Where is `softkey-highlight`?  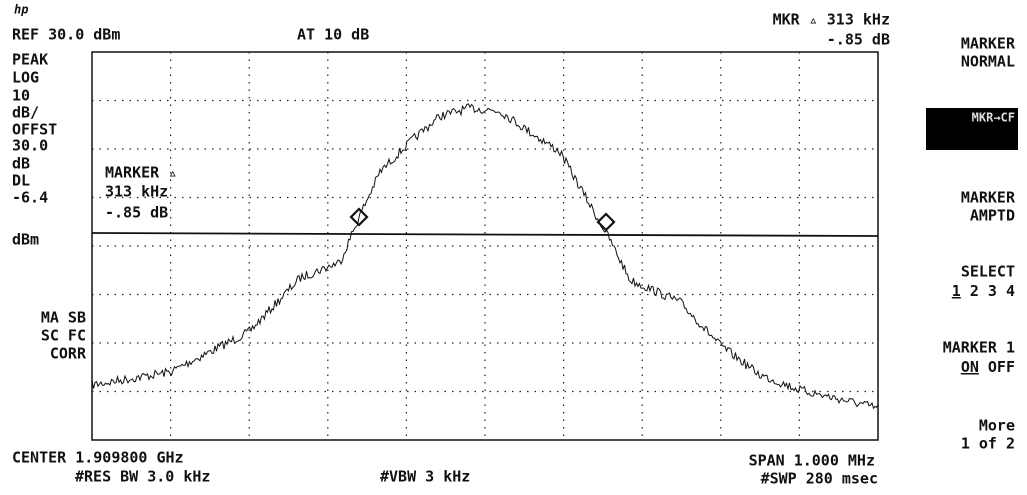
softkey-highlight is located at coordinates (972, 129).